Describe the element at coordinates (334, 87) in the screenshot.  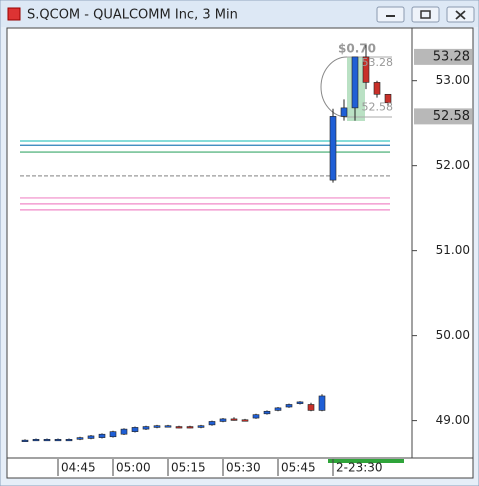
I see `range-arc` at that location.